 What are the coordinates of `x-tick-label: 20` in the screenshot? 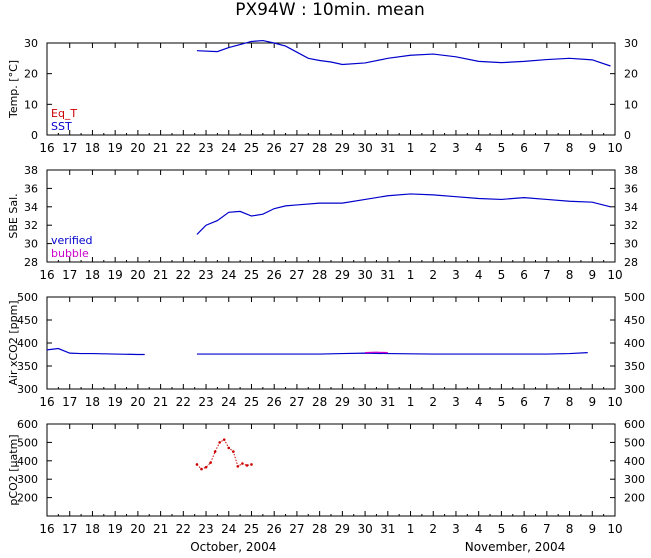 It's located at (137, 529).